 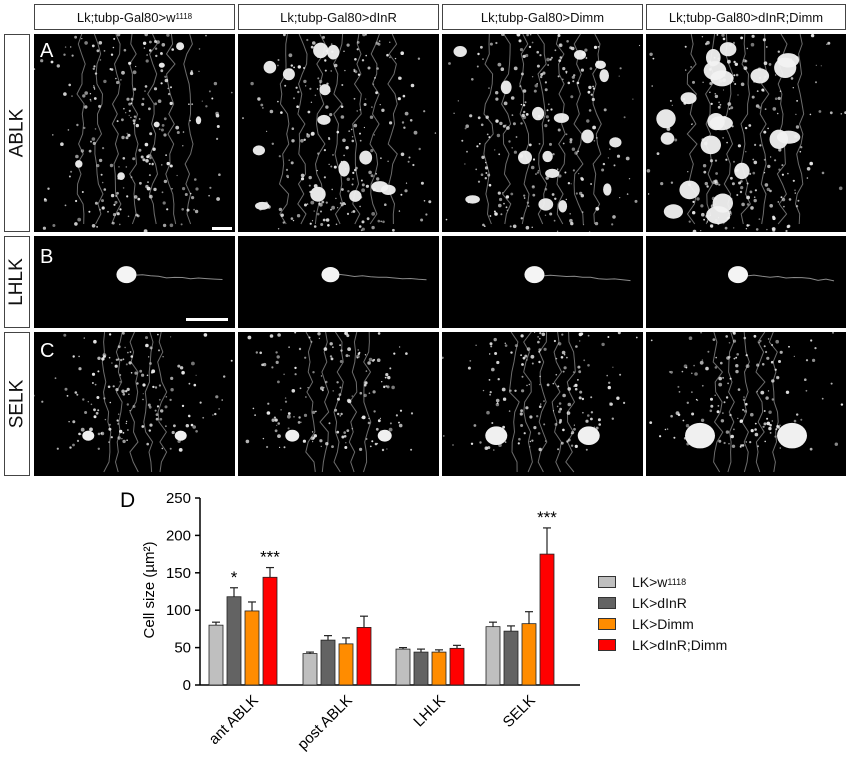 What do you see at coordinates (178, 610) in the screenshot?
I see `y-tick-label-100: 100` at bounding box center [178, 610].